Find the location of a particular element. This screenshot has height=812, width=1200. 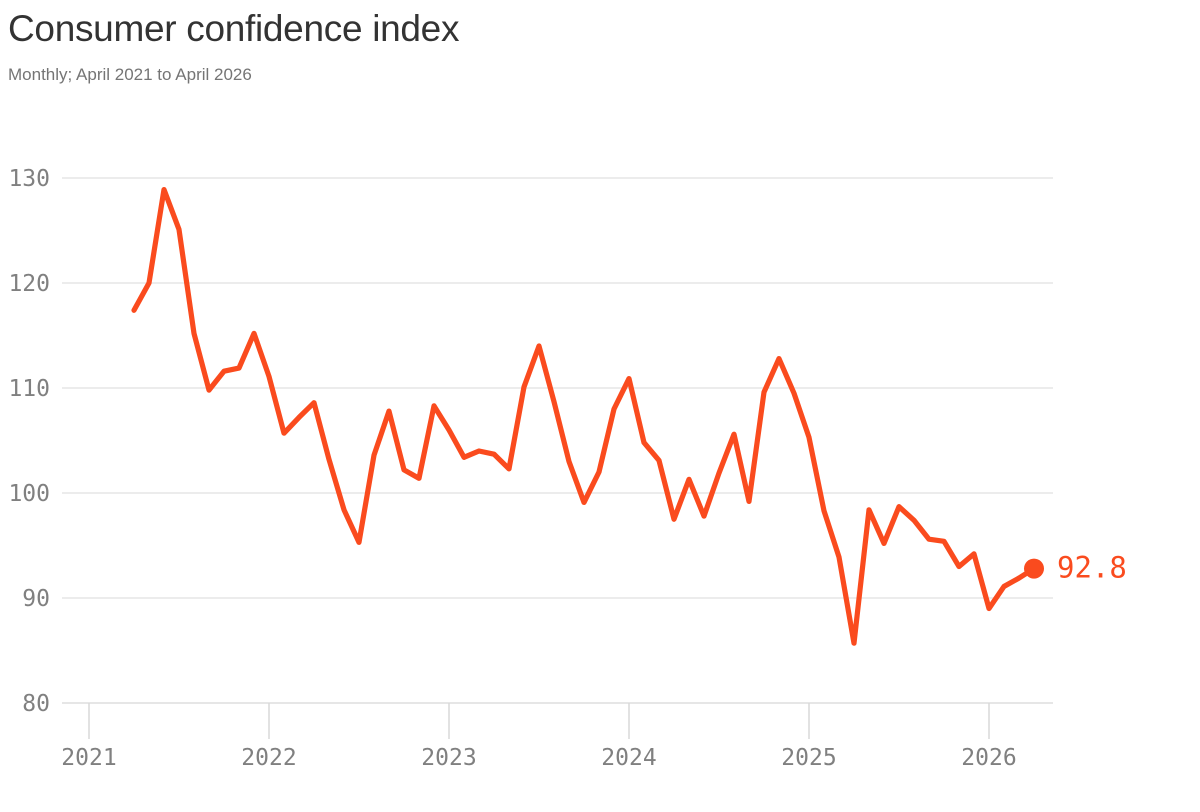

y-tick-label-120: 120 is located at coordinates (29, 284).